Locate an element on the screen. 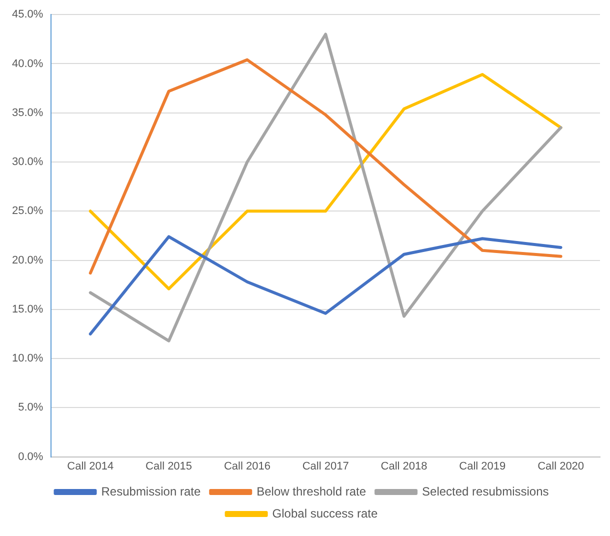 The image size is (610, 536). legend-label: Global success rate is located at coordinates (325, 513).